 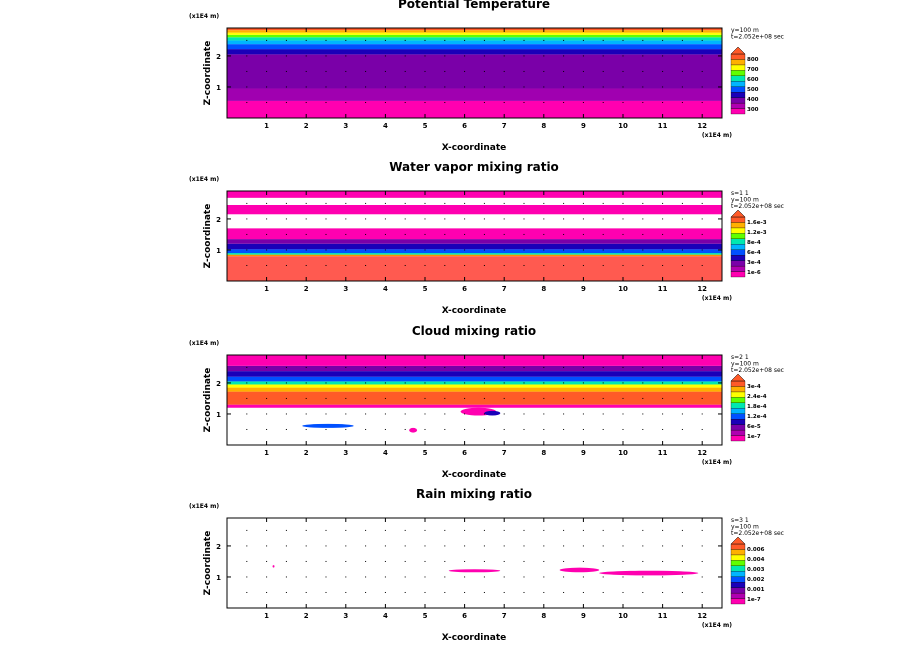 I want to click on plot-area, so click(x=474, y=563).